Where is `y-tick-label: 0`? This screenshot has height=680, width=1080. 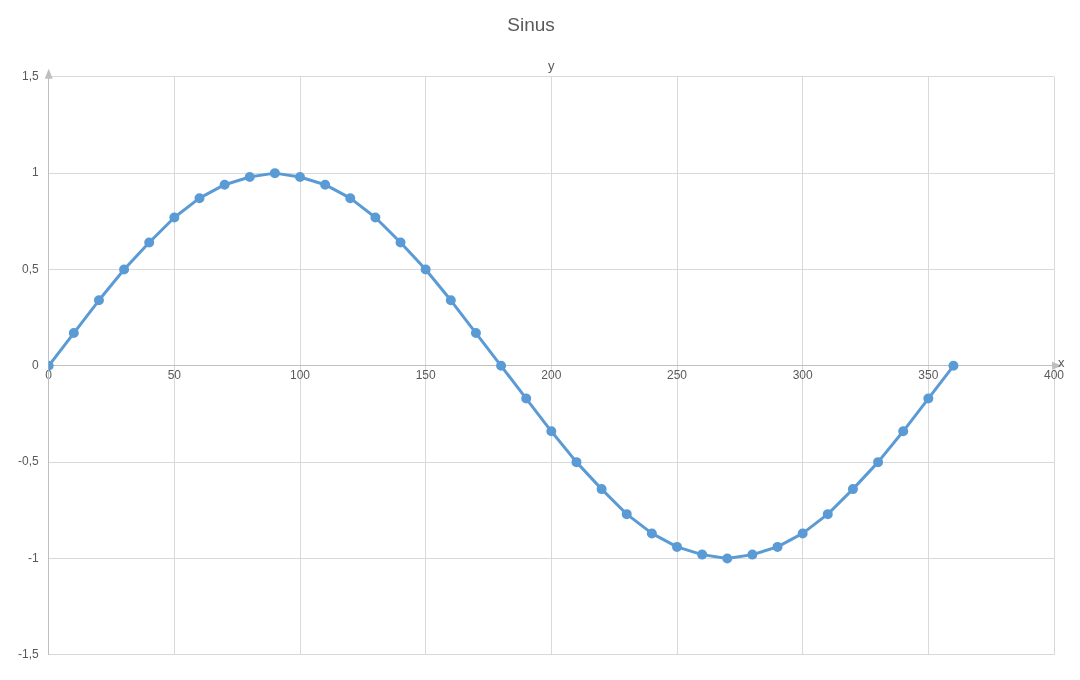 y-tick-label: 0 is located at coordinates (35, 365).